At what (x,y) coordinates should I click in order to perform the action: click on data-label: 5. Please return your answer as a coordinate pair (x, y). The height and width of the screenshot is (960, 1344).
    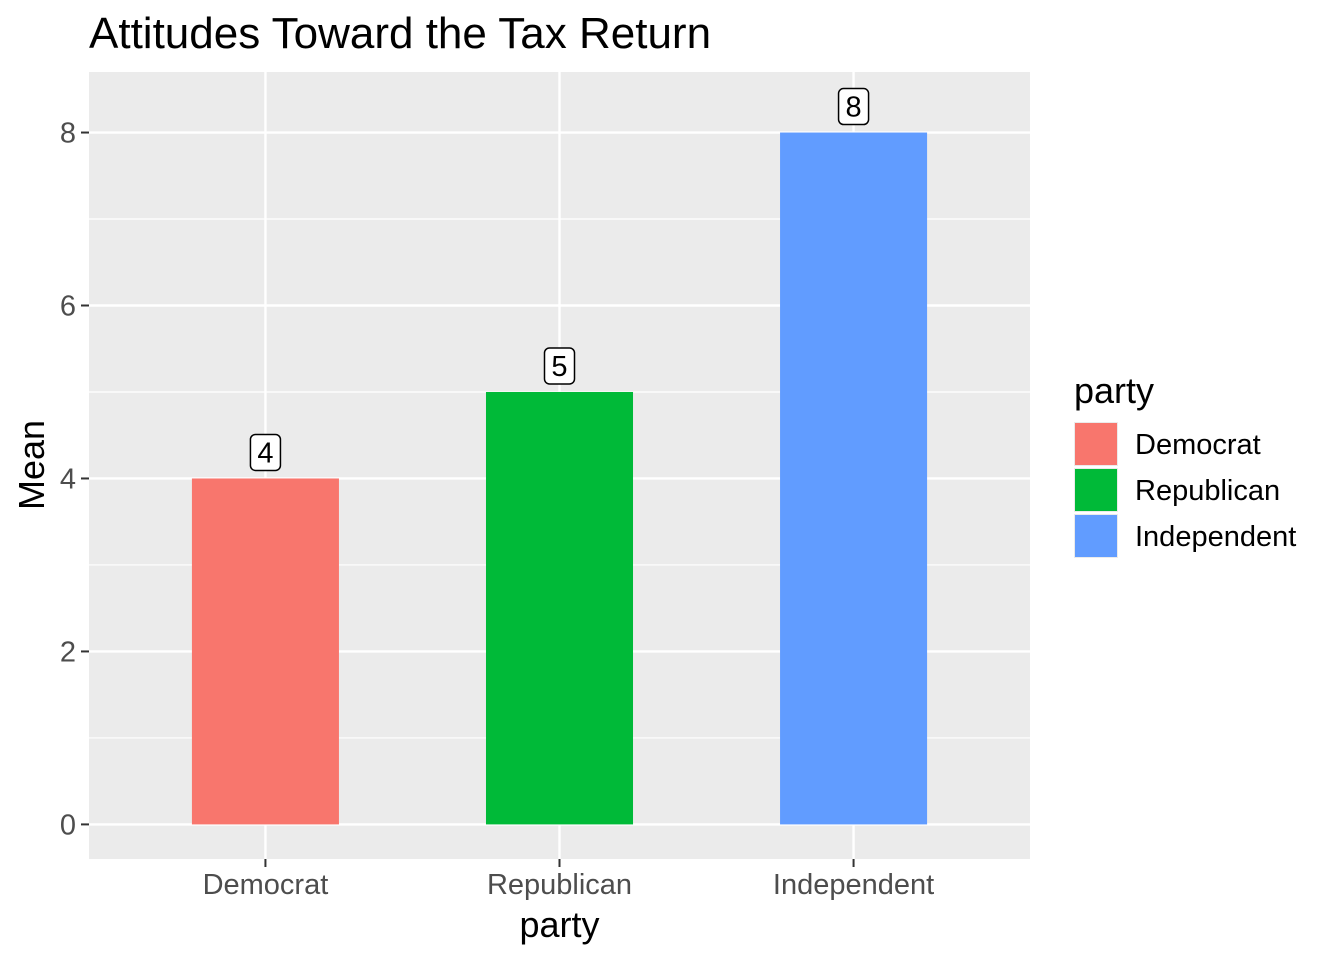
    Looking at the image, I should click on (559, 367).